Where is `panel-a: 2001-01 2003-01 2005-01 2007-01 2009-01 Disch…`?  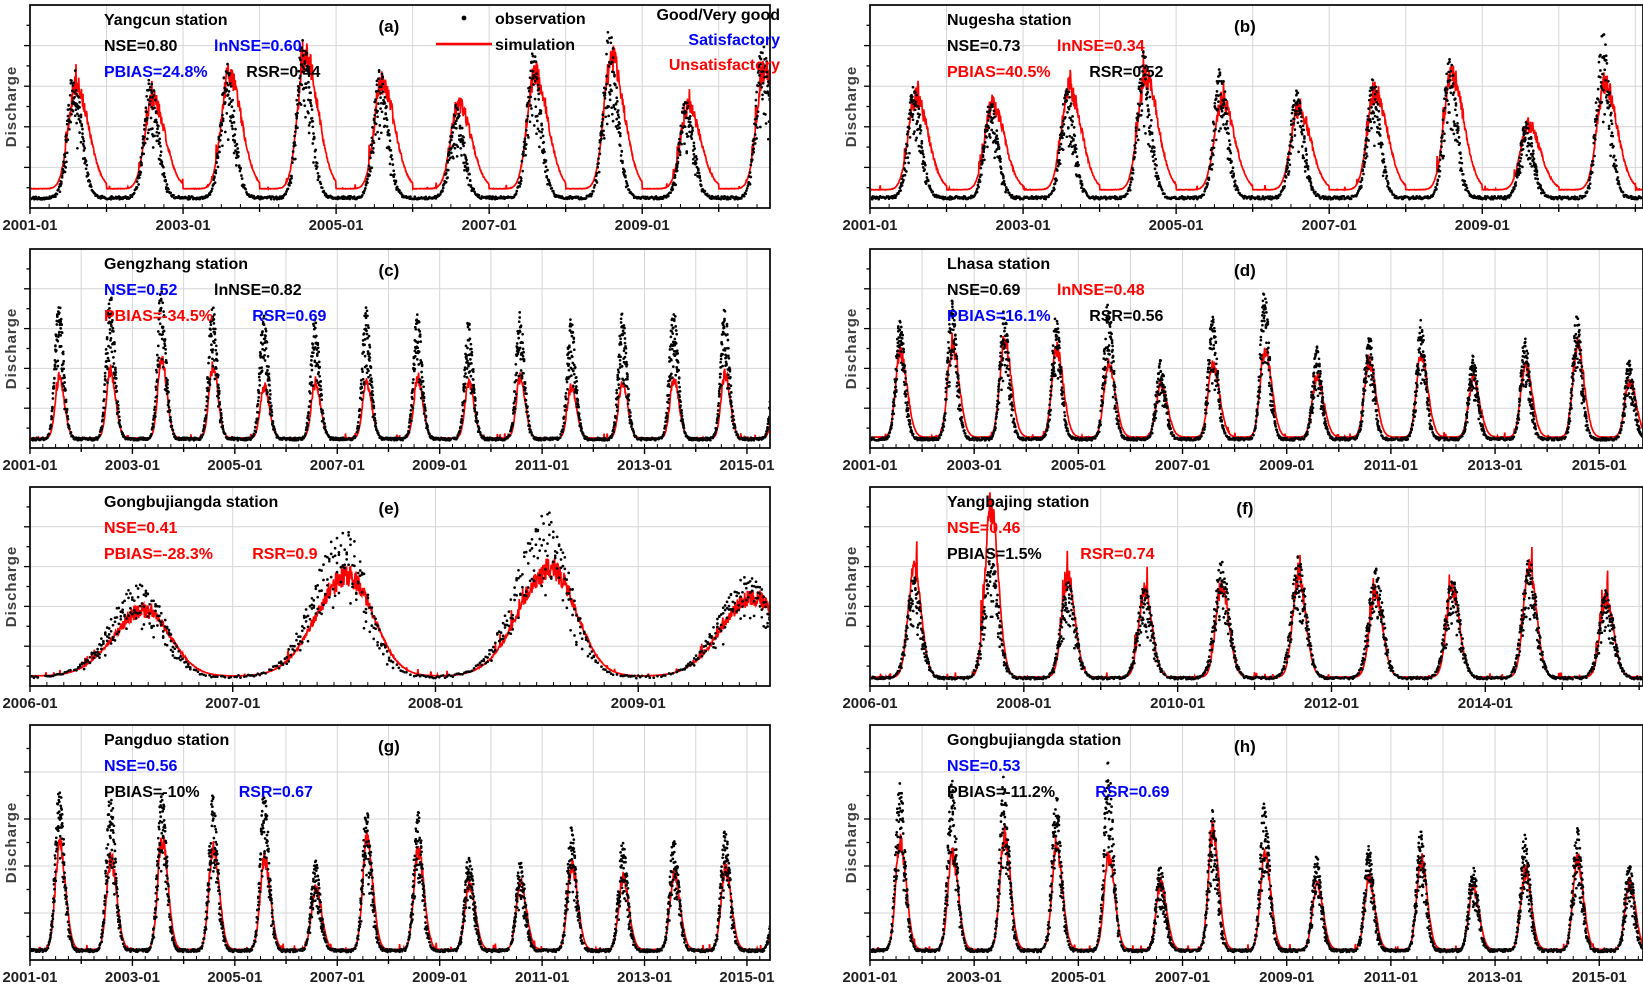 panel-a: 2001-01 2003-01 2005-01 2007-01 2009-01 Disch… is located at coordinates (405, 121).